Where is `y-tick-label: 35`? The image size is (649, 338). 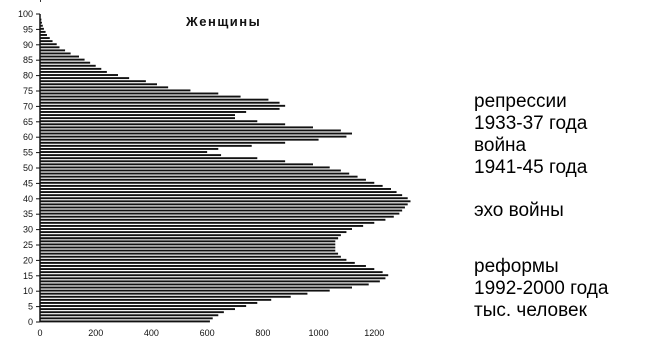
y-tick-label: 35 is located at coordinates (28, 214).